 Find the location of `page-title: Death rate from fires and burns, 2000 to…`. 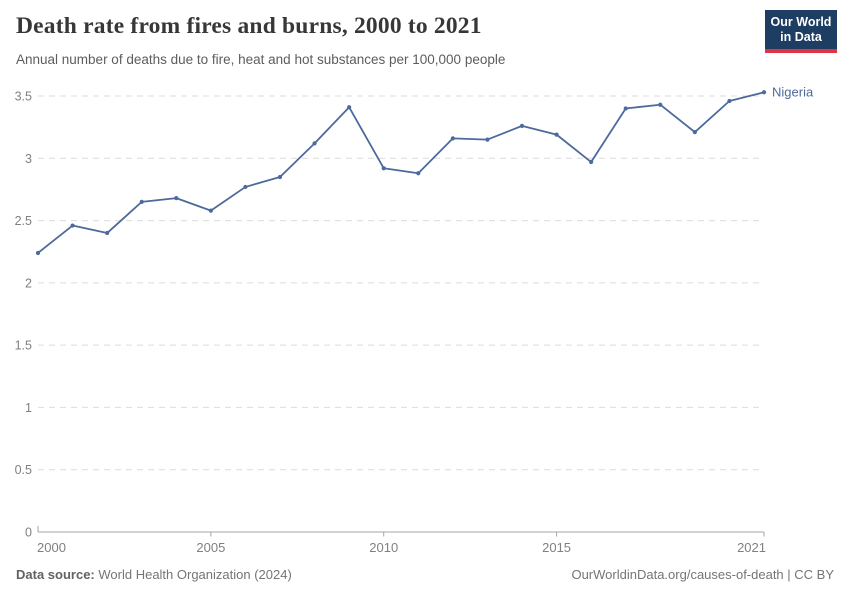

page-title: Death rate from fires and burns, 2000 to… is located at coordinates (249, 26).